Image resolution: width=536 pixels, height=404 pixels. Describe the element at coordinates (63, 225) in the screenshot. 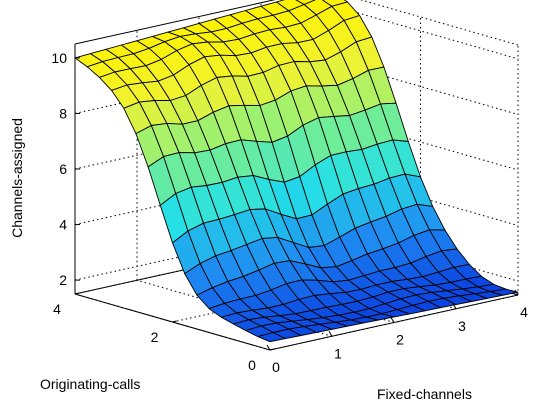

I see `z-tick-label: 4` at that location.